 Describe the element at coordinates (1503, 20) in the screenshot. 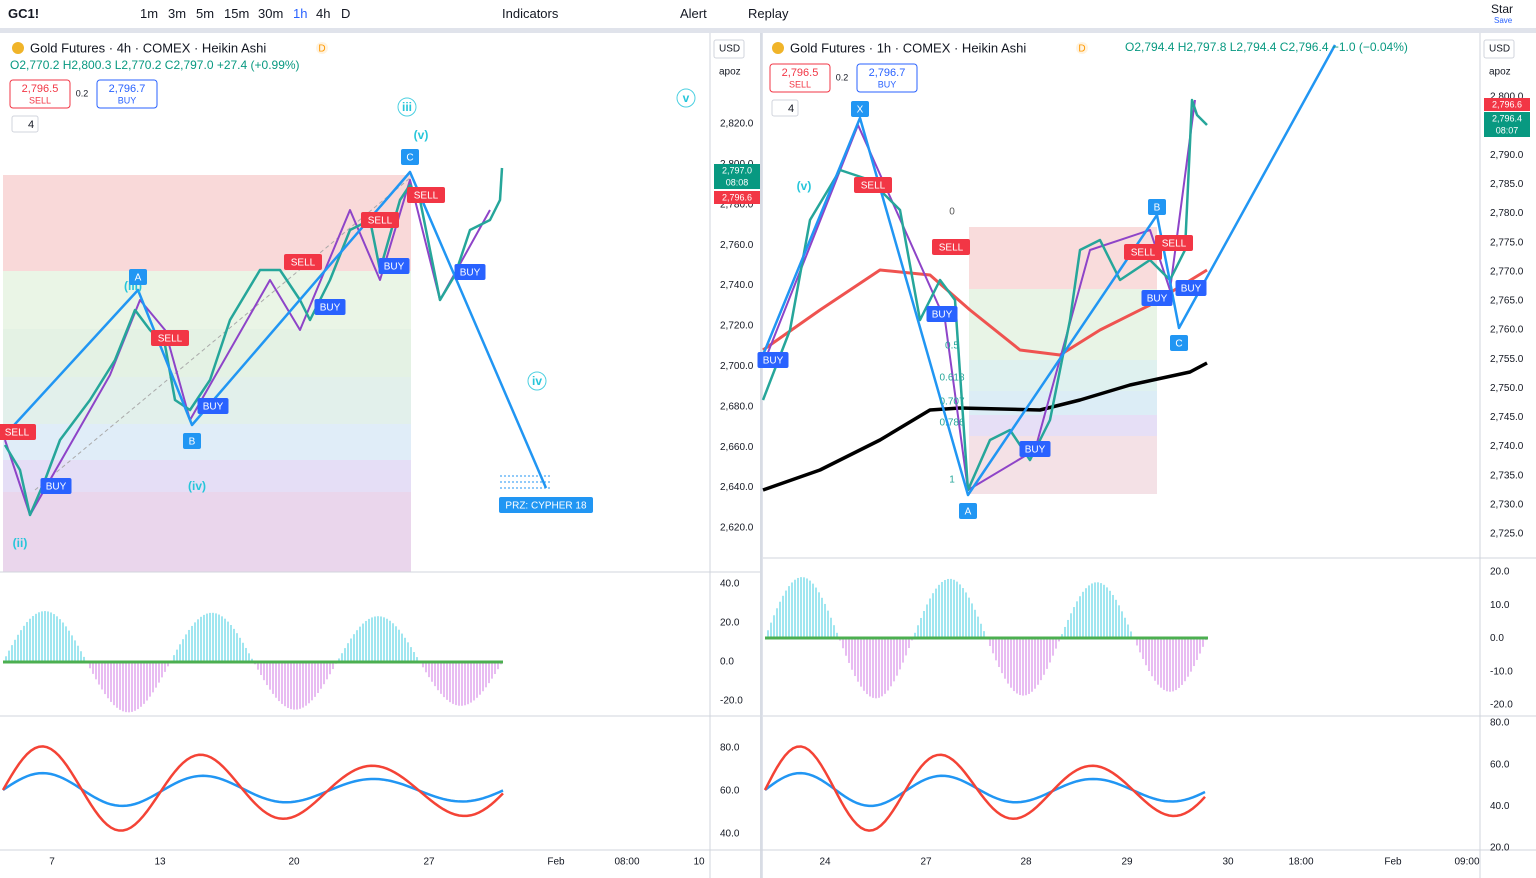

I see `save-button: Save` at that location.